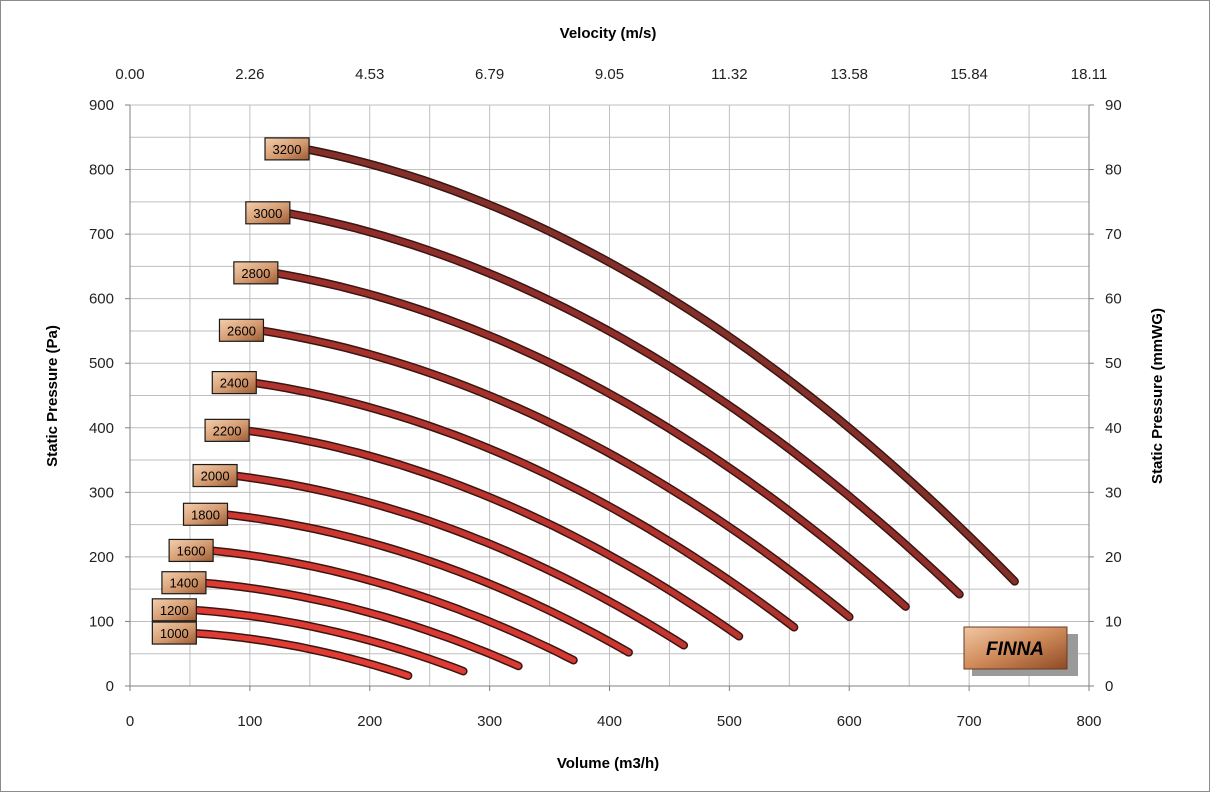 The height and width of the screenshot is (793, 1211). I want to click on curve-label-3000: 3000, so click(268, 213).